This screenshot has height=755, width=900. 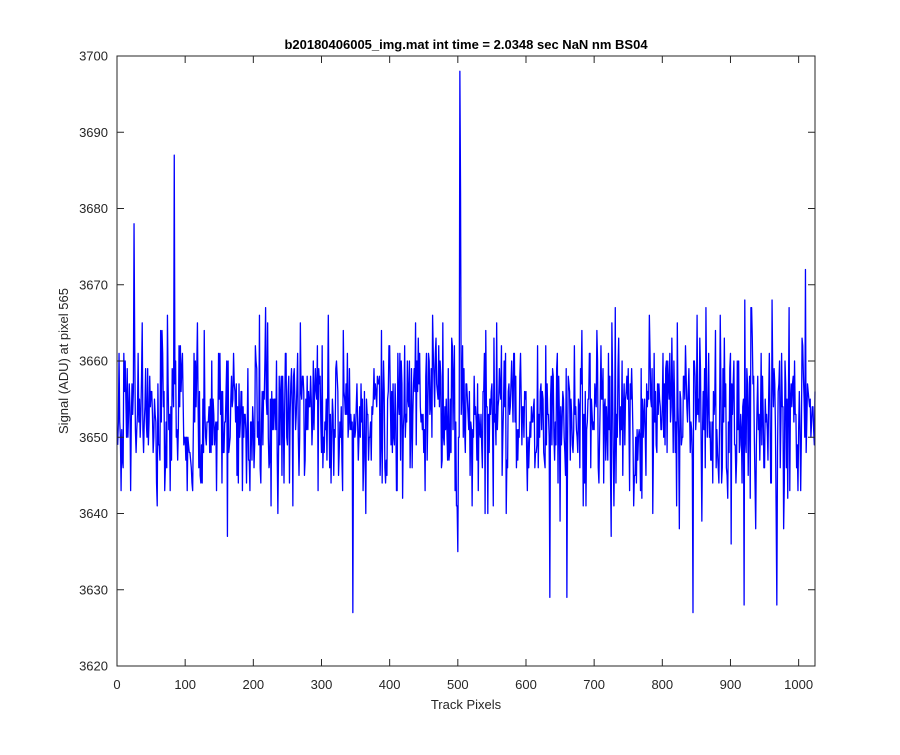 I want to click on x-tick-label: 200, so click(x=253, y=684).